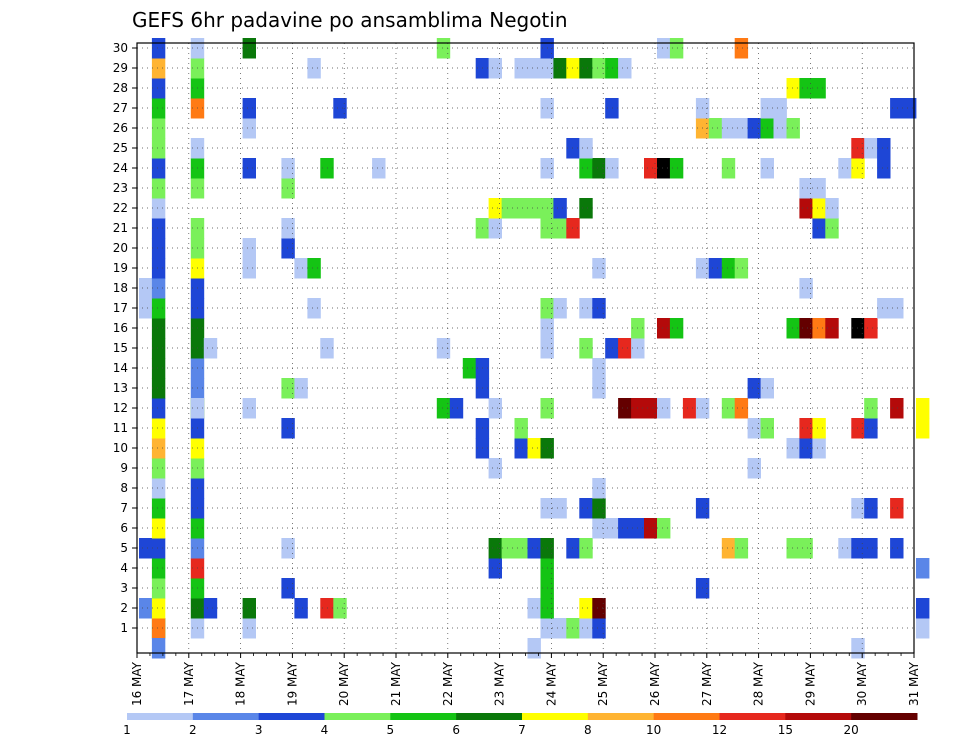  I want to click on cell-member-21-t8, so click(560, 228).